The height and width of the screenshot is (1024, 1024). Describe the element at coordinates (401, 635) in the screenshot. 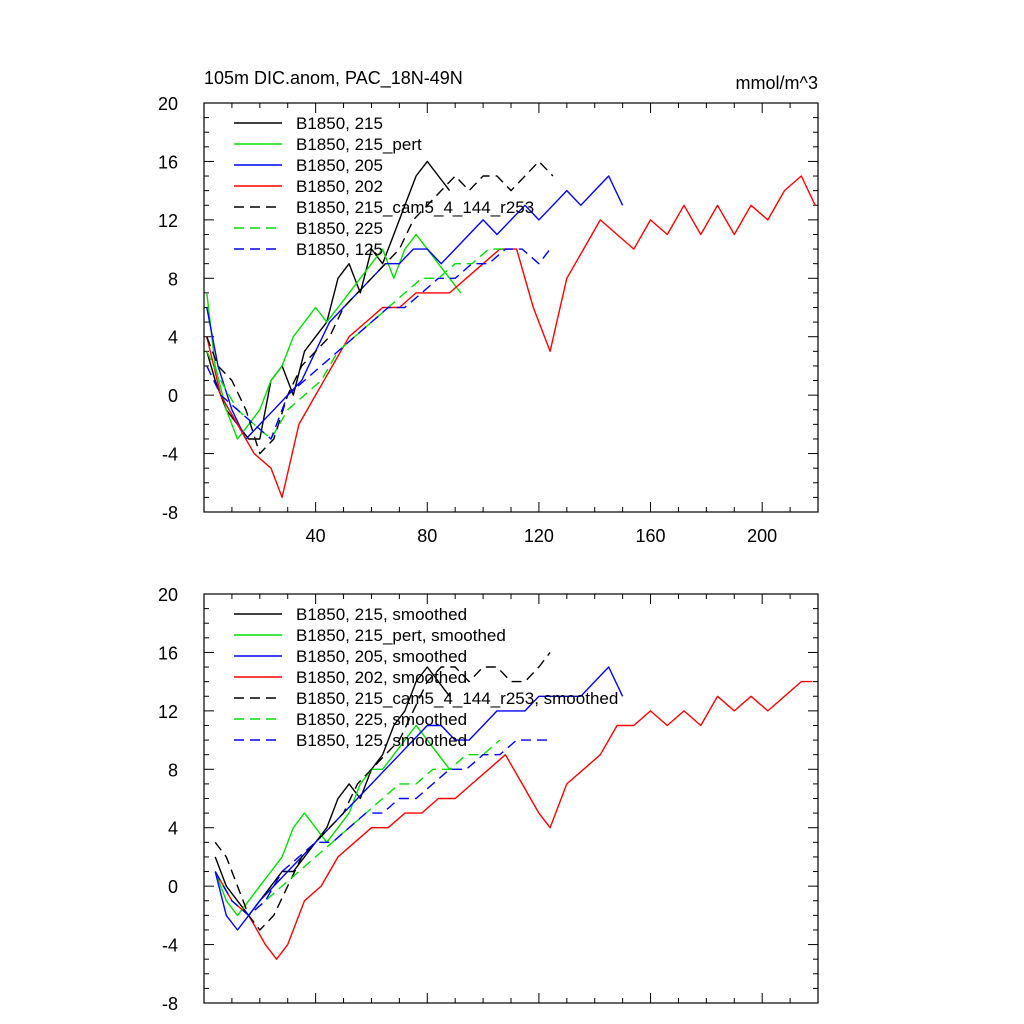

I see `legend-label: B1850, 215_pert, smoothed` at that location.